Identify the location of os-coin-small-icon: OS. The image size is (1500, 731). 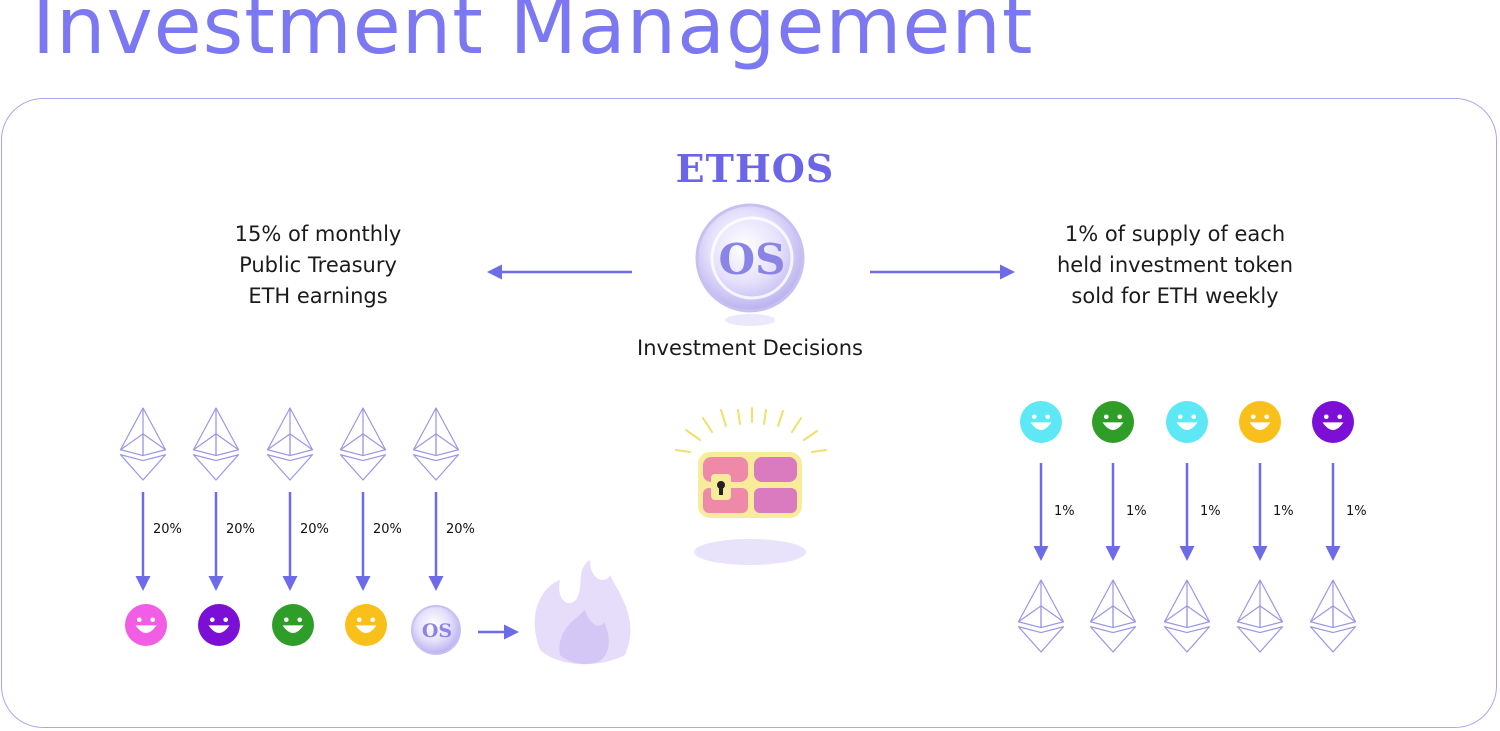
(436, 630).